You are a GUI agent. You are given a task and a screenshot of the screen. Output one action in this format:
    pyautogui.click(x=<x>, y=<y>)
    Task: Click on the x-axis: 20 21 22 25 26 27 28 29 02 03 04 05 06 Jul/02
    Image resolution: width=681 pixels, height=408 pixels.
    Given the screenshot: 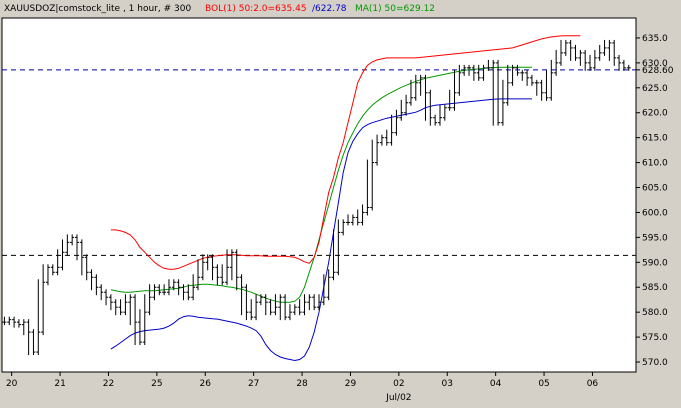 What is the action you would take?
    pyautogui.click(x=302, y=387)
    